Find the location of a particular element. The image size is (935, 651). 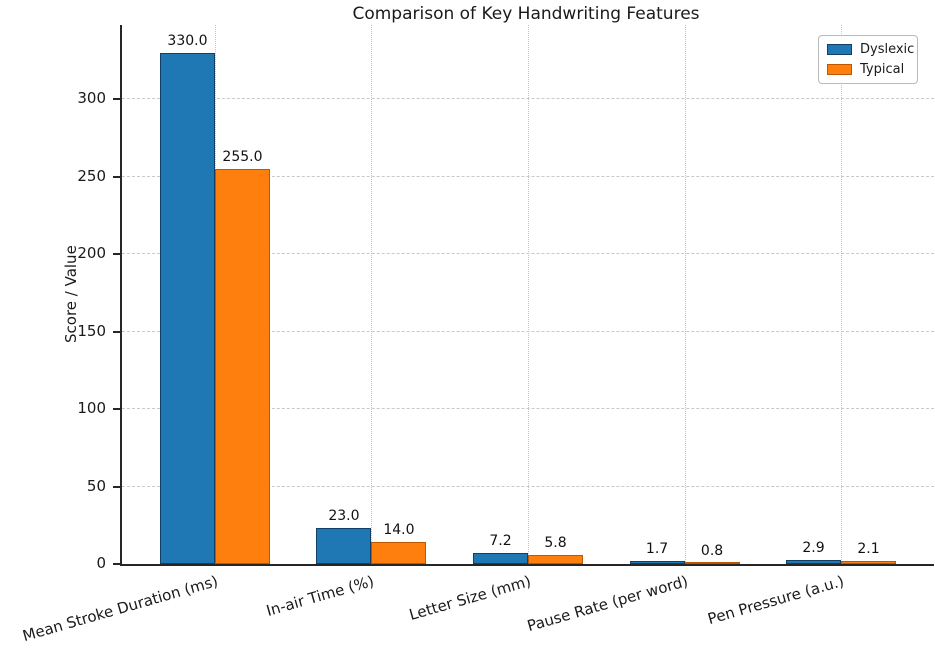

legend-swatch-typical is located at coordinates (839, 69).